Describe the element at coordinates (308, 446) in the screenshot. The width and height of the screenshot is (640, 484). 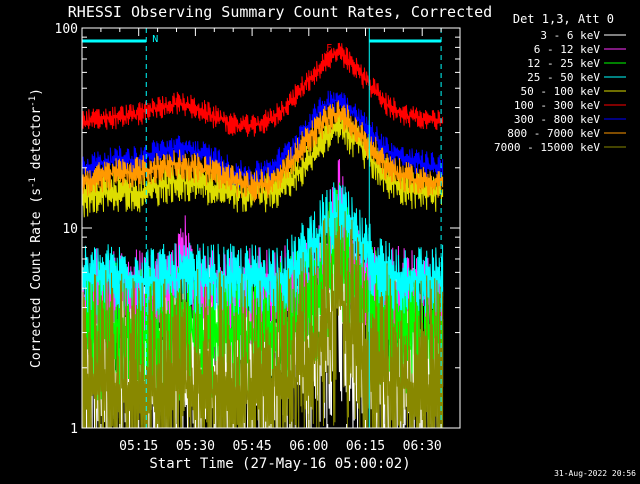
I see `x-tick-label: 06:00` at that location.